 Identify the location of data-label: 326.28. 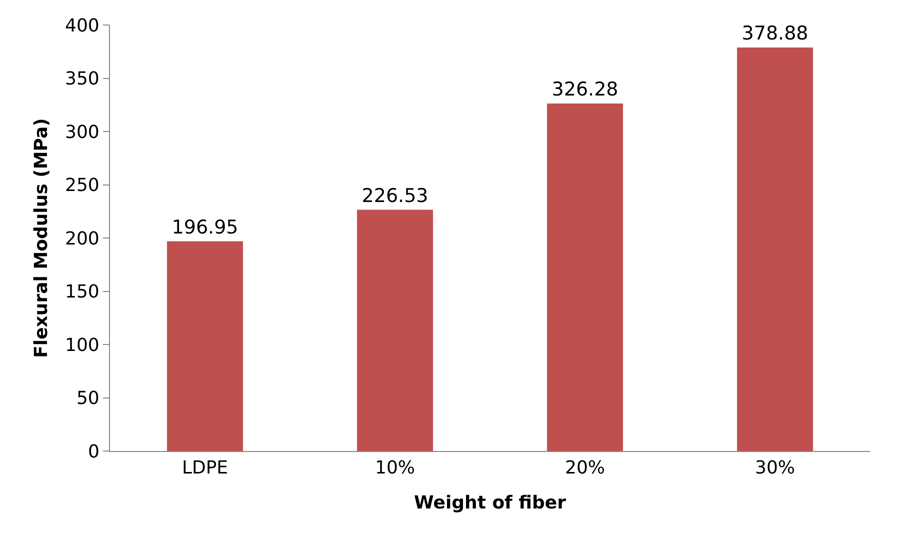
(585, 89).